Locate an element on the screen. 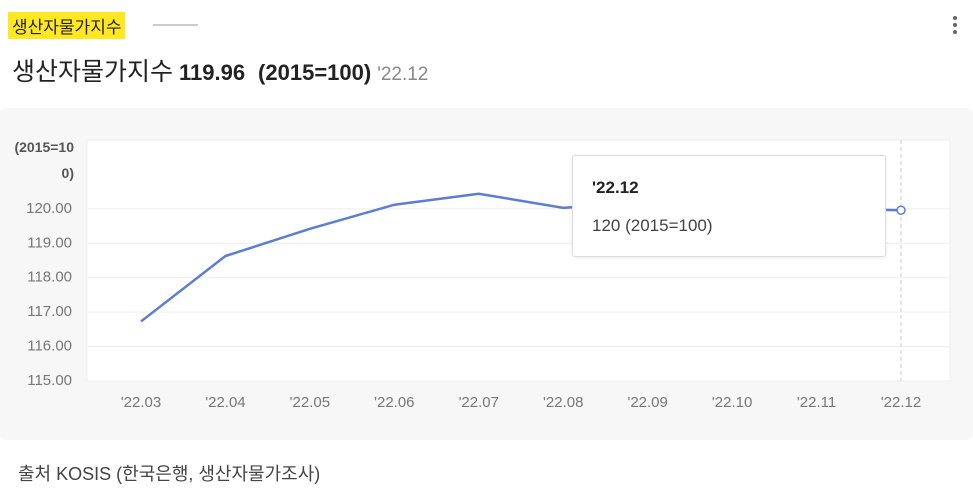  hover-point is located at coordinates (901, 210).